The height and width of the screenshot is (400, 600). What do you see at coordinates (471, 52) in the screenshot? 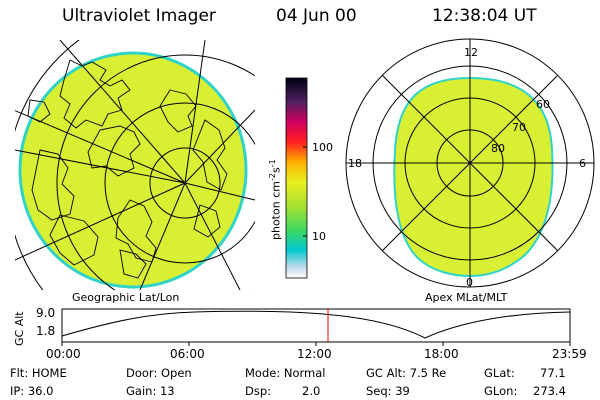
I see `mlt-label-12: 12` at bounding box center [471, 52].